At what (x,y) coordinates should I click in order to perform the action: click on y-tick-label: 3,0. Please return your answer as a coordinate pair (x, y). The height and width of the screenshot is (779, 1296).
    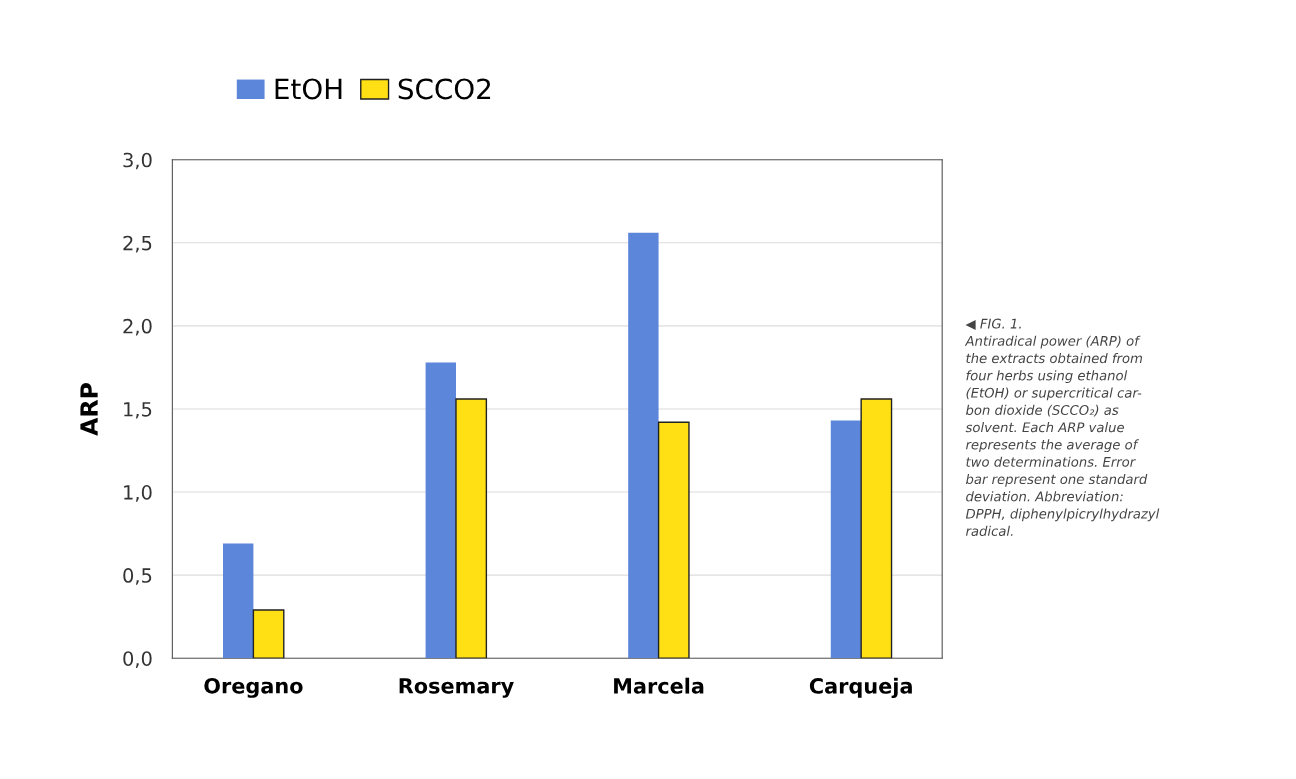
    Looking at the image, I should click on (137, 161).